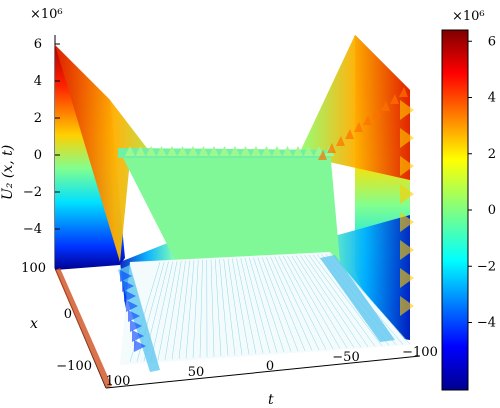 The image size is (500, 408). I want to click on x-tick-label: 0, so click(68, 314).